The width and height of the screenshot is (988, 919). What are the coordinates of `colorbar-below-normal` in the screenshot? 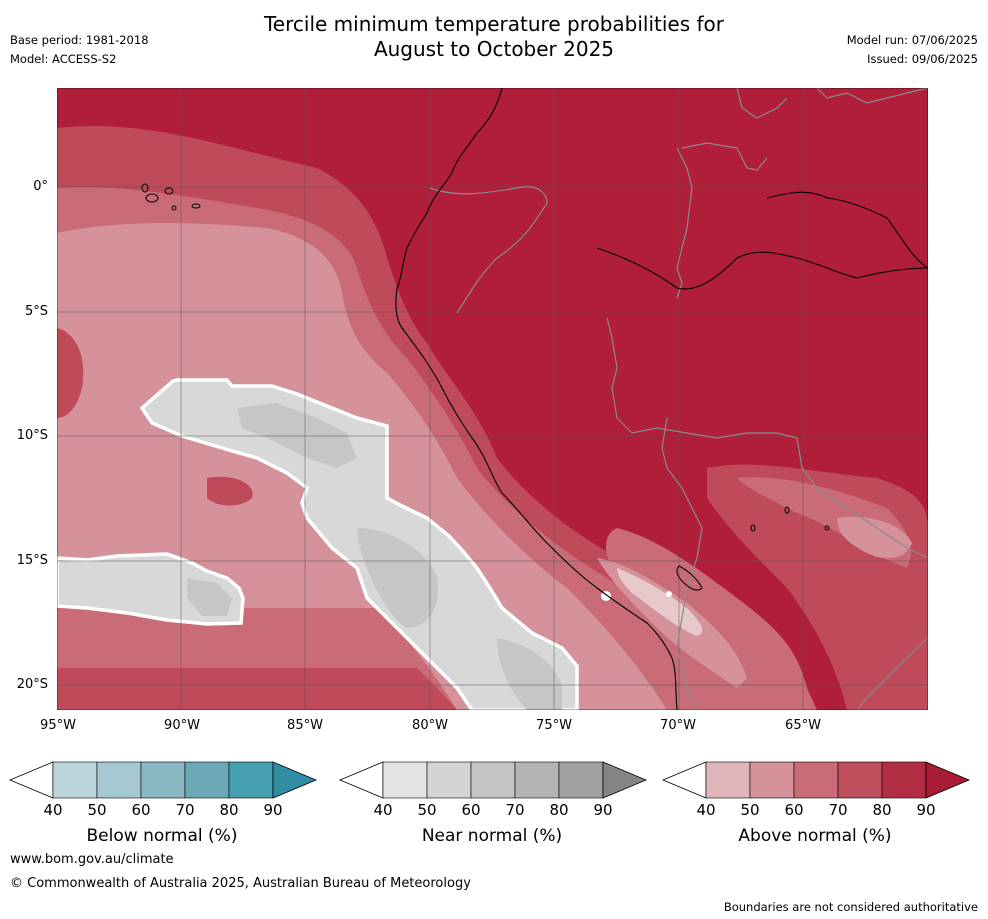 It's located at (163, 780).